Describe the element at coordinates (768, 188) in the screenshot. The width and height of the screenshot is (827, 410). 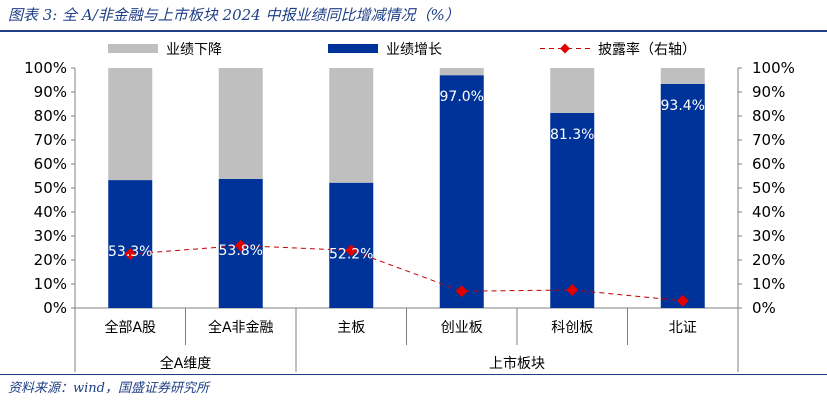
I see `y2-tick-label: 50%` at that location.